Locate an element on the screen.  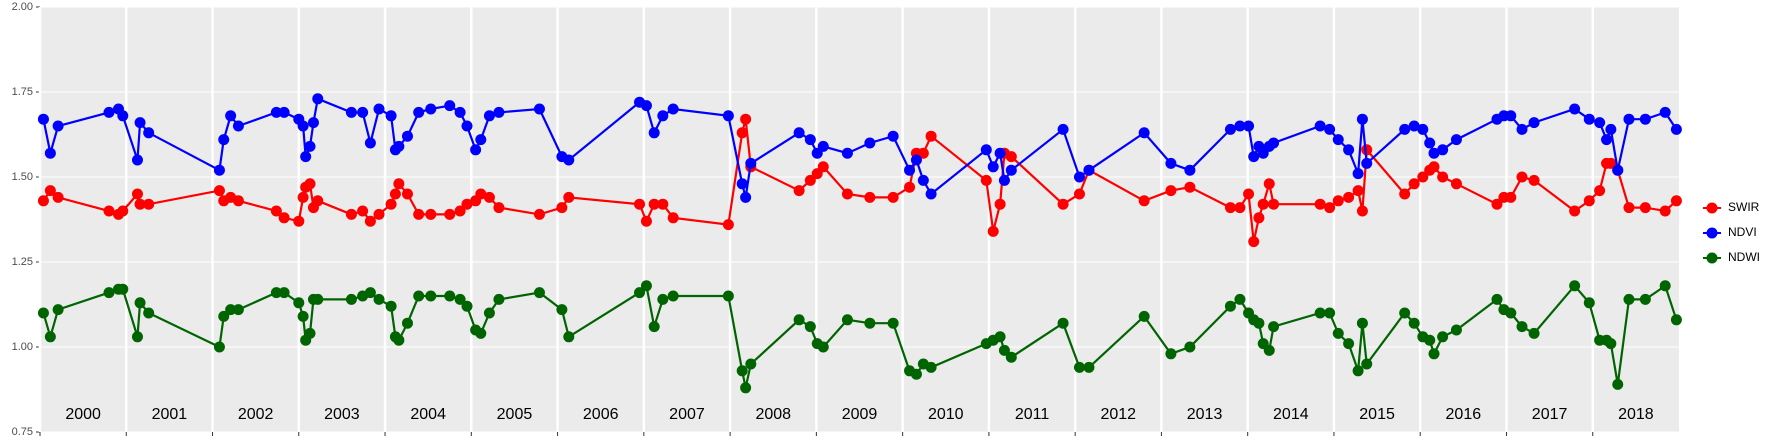
year-label: 2005 is located at coordinates (515, 414).